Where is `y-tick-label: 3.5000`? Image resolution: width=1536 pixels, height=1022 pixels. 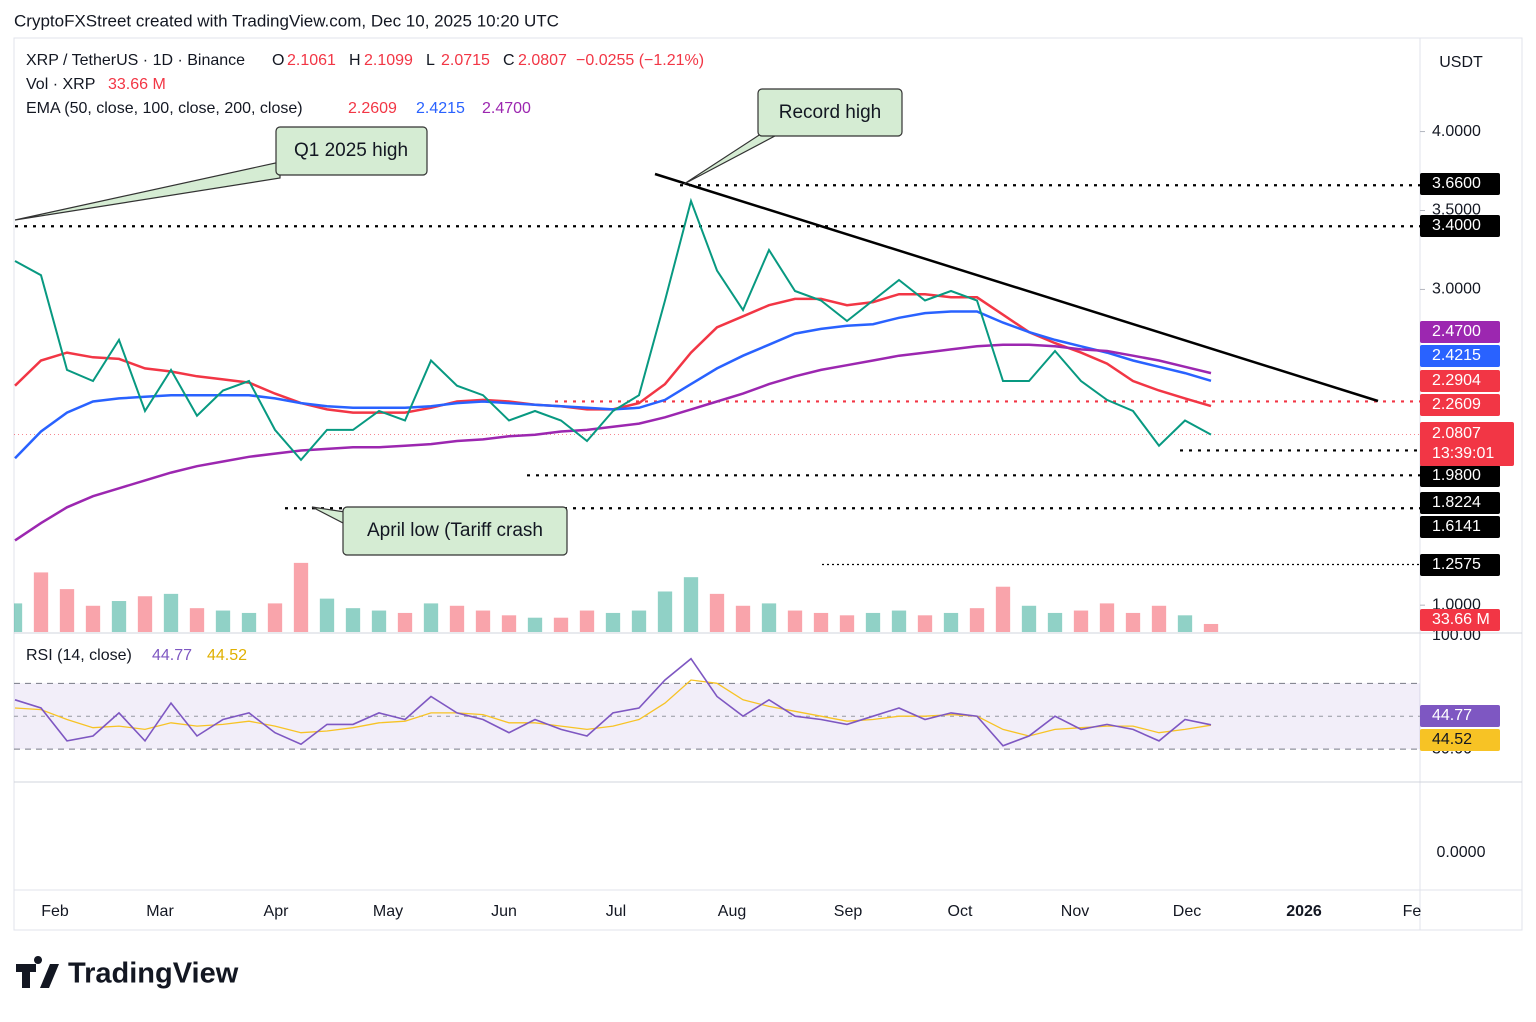
y-tick-label: 3.5000 is located at coordinates (1456, 210).